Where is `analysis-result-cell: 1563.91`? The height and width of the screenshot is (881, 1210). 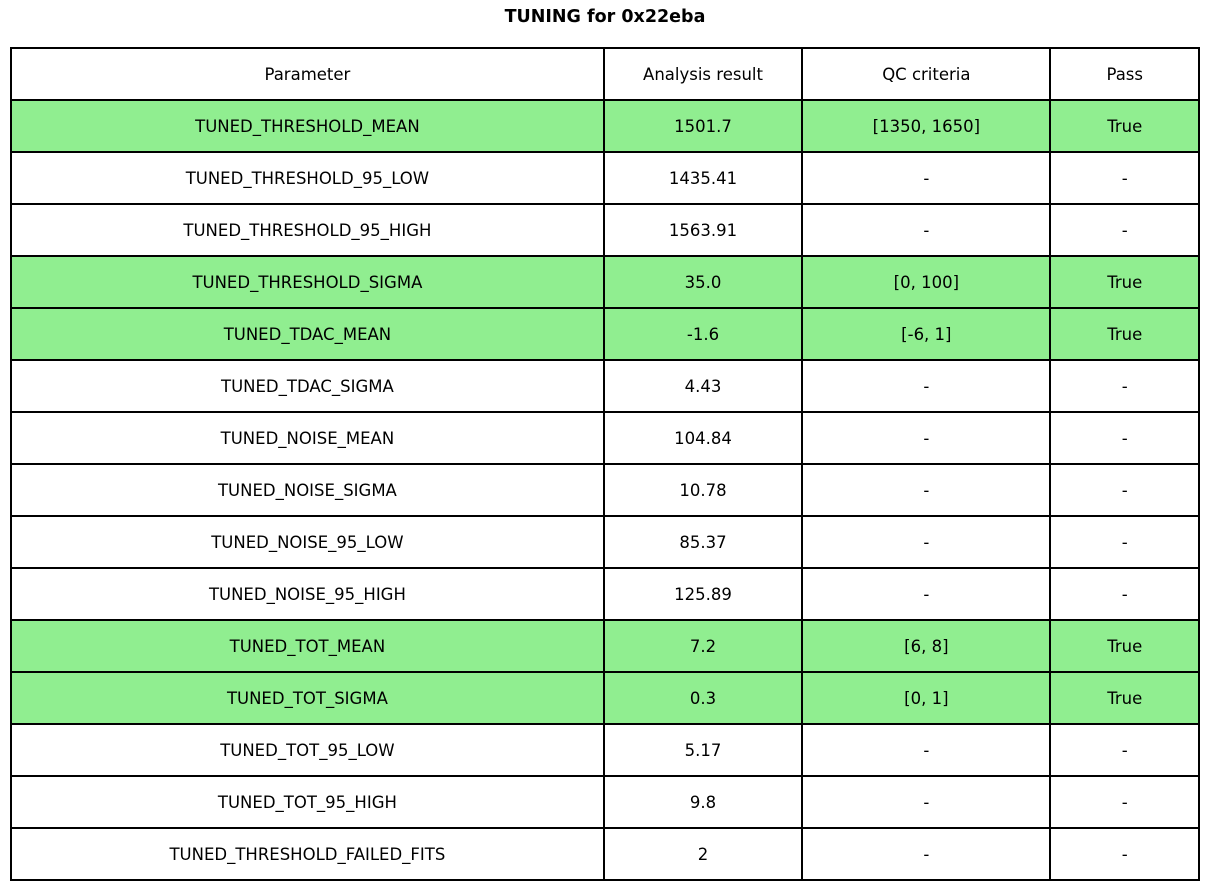 analysis-result-cell: 1563.91 is located at coordinates (703, 230).